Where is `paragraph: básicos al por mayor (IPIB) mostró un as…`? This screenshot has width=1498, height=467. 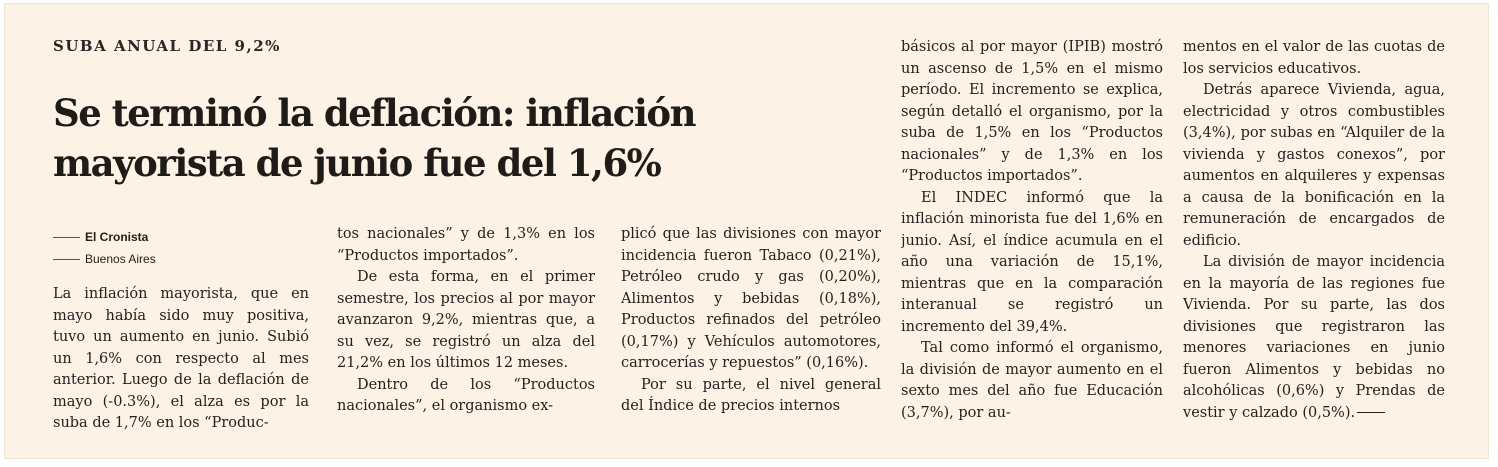
paragraph: básicos al por mayor (IPIB) mostró un as… is located at coordinates (1032, 111).